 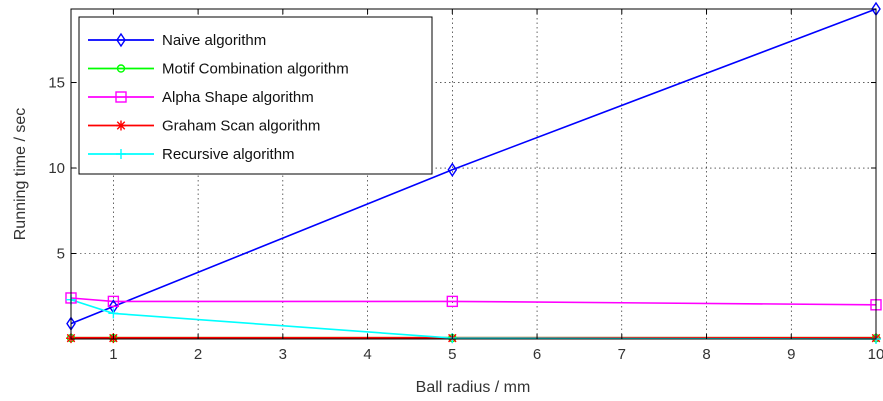 What do you see at coordinates (255, 69) in the screenshot?
I see `legend-entry: Motif Combination algorithm` at bounding box center [255, 69].